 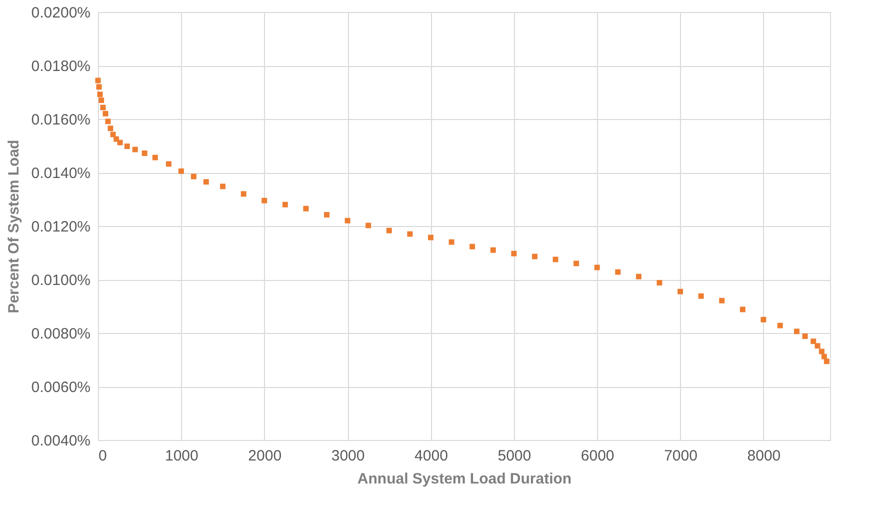 I want to click on y-tick-label: 0.0080%, so click(x=60, y=334).